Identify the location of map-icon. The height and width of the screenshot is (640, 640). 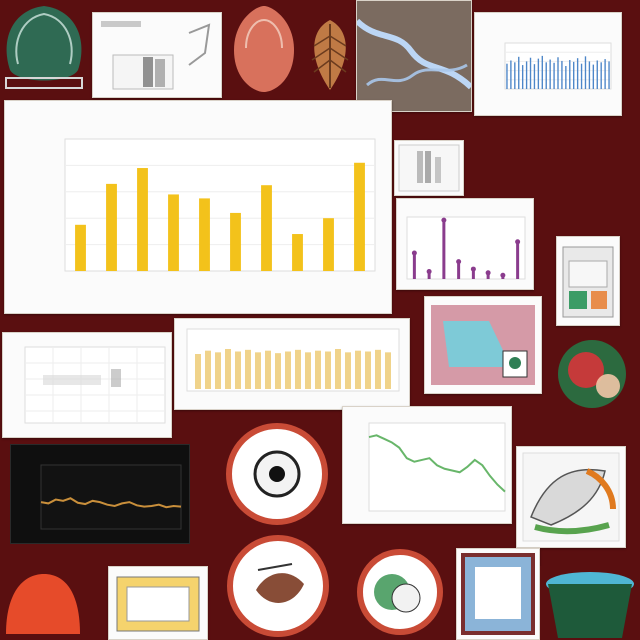
(414, 56).